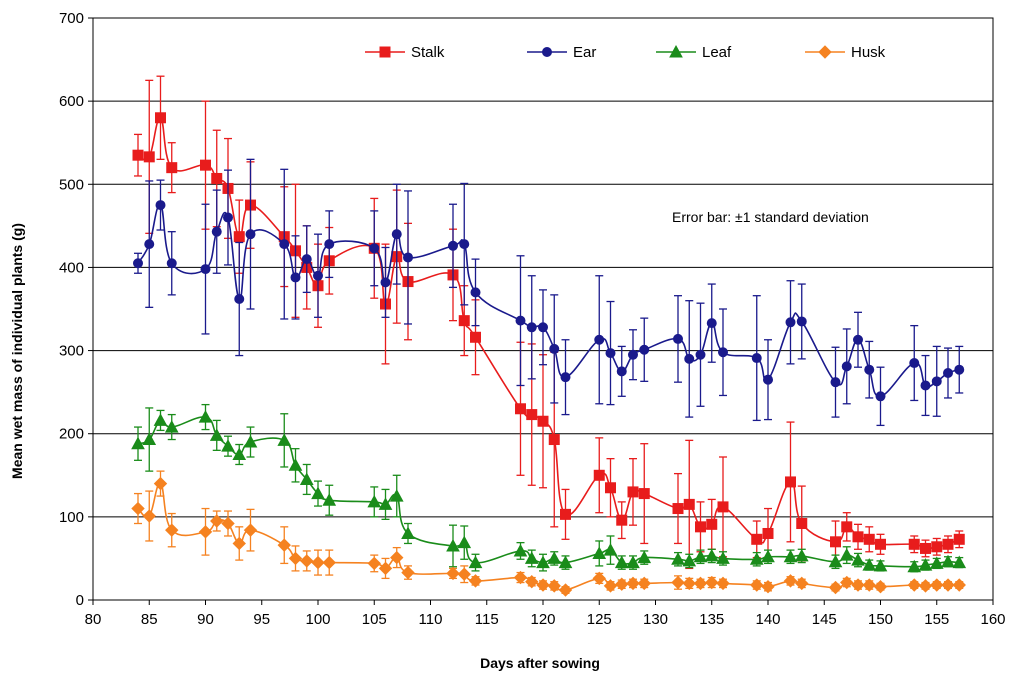  Describe the element at coordinates (71, 18) in the screenshot. I see `y-tick-label: 700` at that location.